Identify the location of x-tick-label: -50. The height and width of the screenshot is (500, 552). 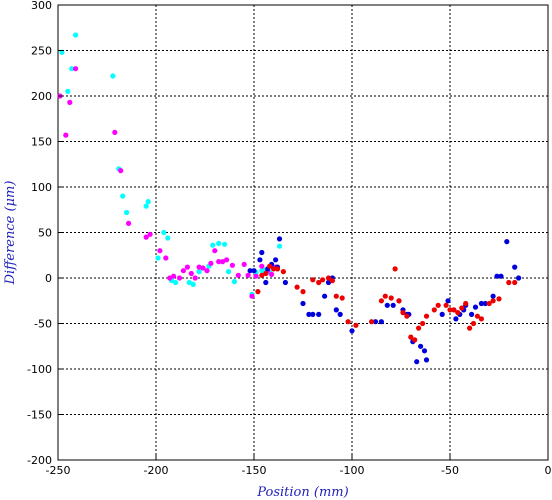
(450, 470).